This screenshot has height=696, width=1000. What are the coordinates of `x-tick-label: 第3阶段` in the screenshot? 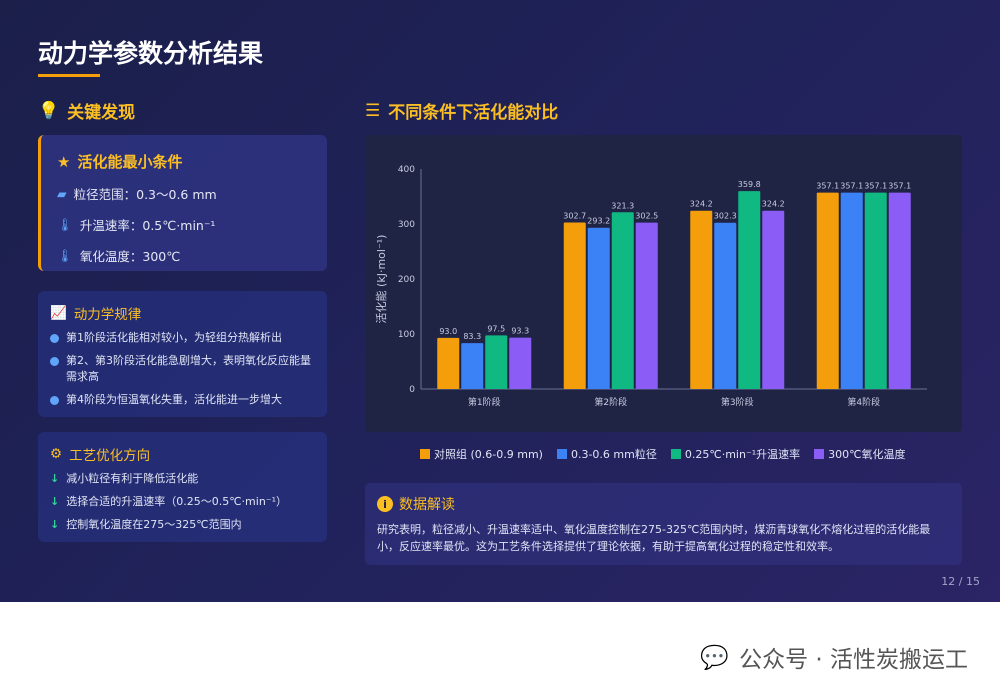 It's located at (737, 402).